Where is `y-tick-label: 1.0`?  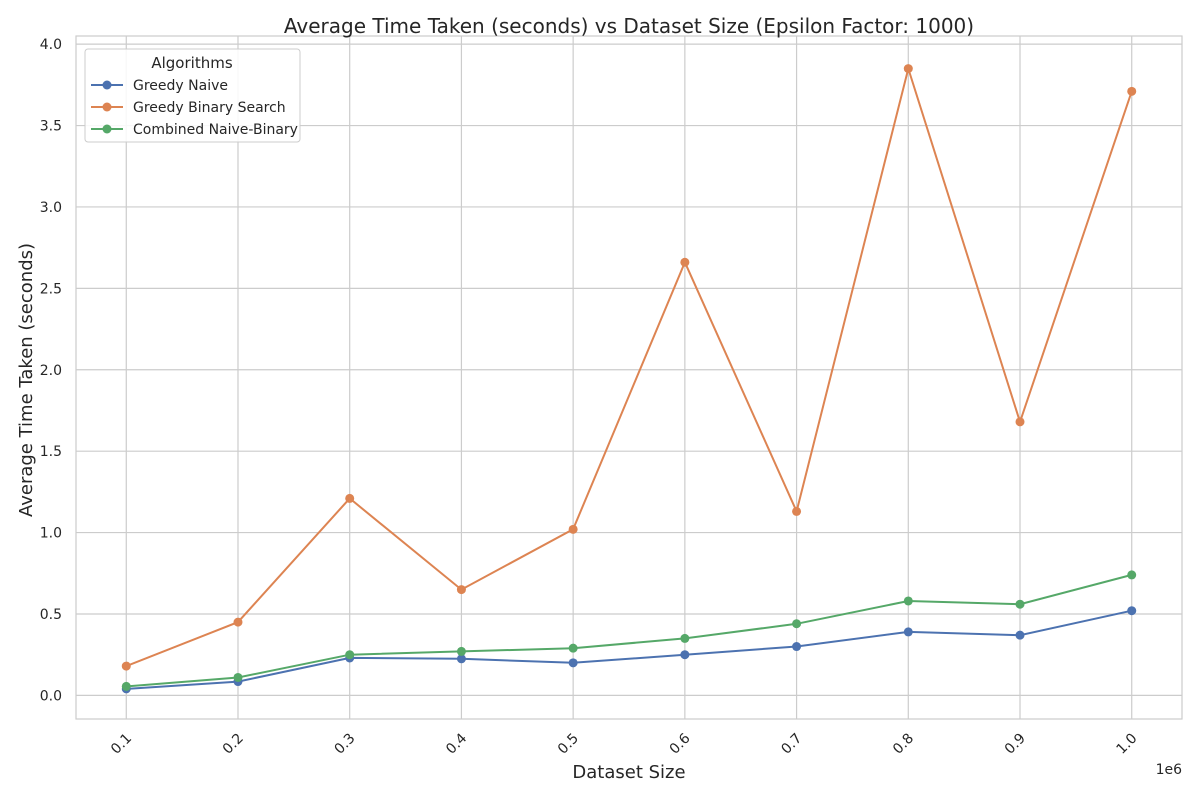 y-tick-label: 1.0 is located at coordinates (51, 534).